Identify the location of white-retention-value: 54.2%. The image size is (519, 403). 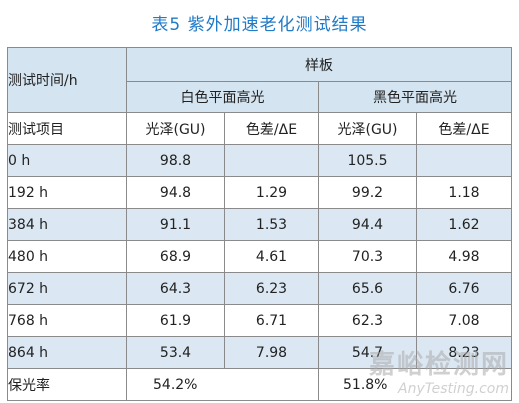
(222, 384).